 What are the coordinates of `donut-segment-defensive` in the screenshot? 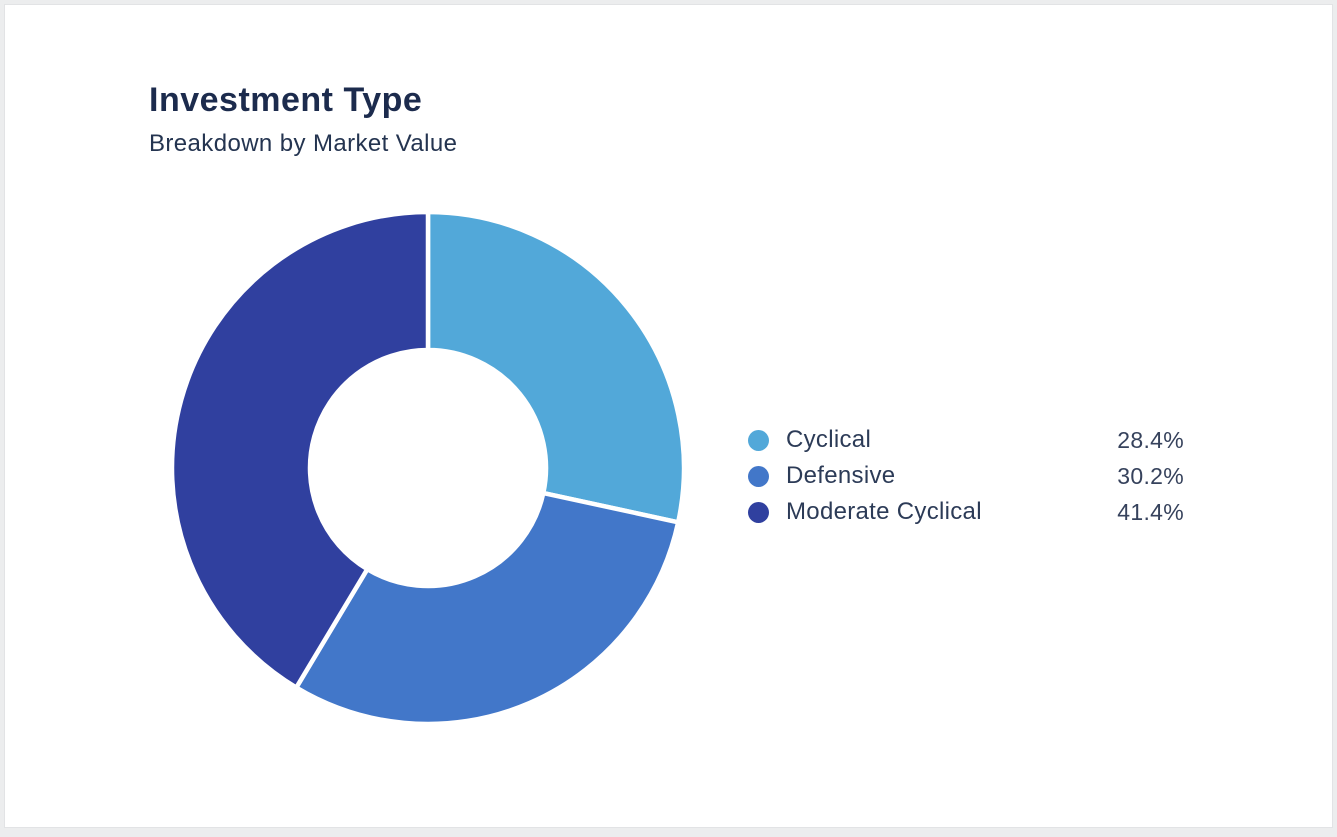 It's located at (487, 608).